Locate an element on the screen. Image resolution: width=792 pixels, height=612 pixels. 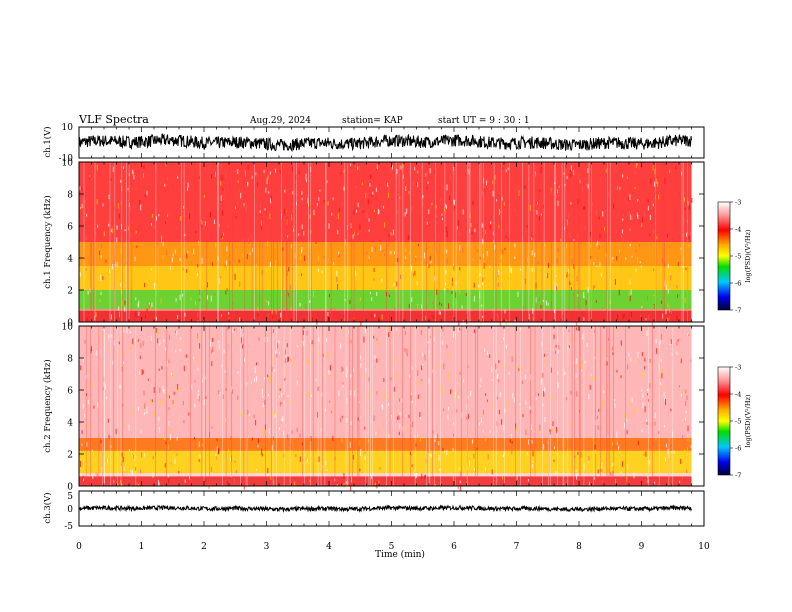
freq-ticklabel: 8 is located at coordinates (70, 196).